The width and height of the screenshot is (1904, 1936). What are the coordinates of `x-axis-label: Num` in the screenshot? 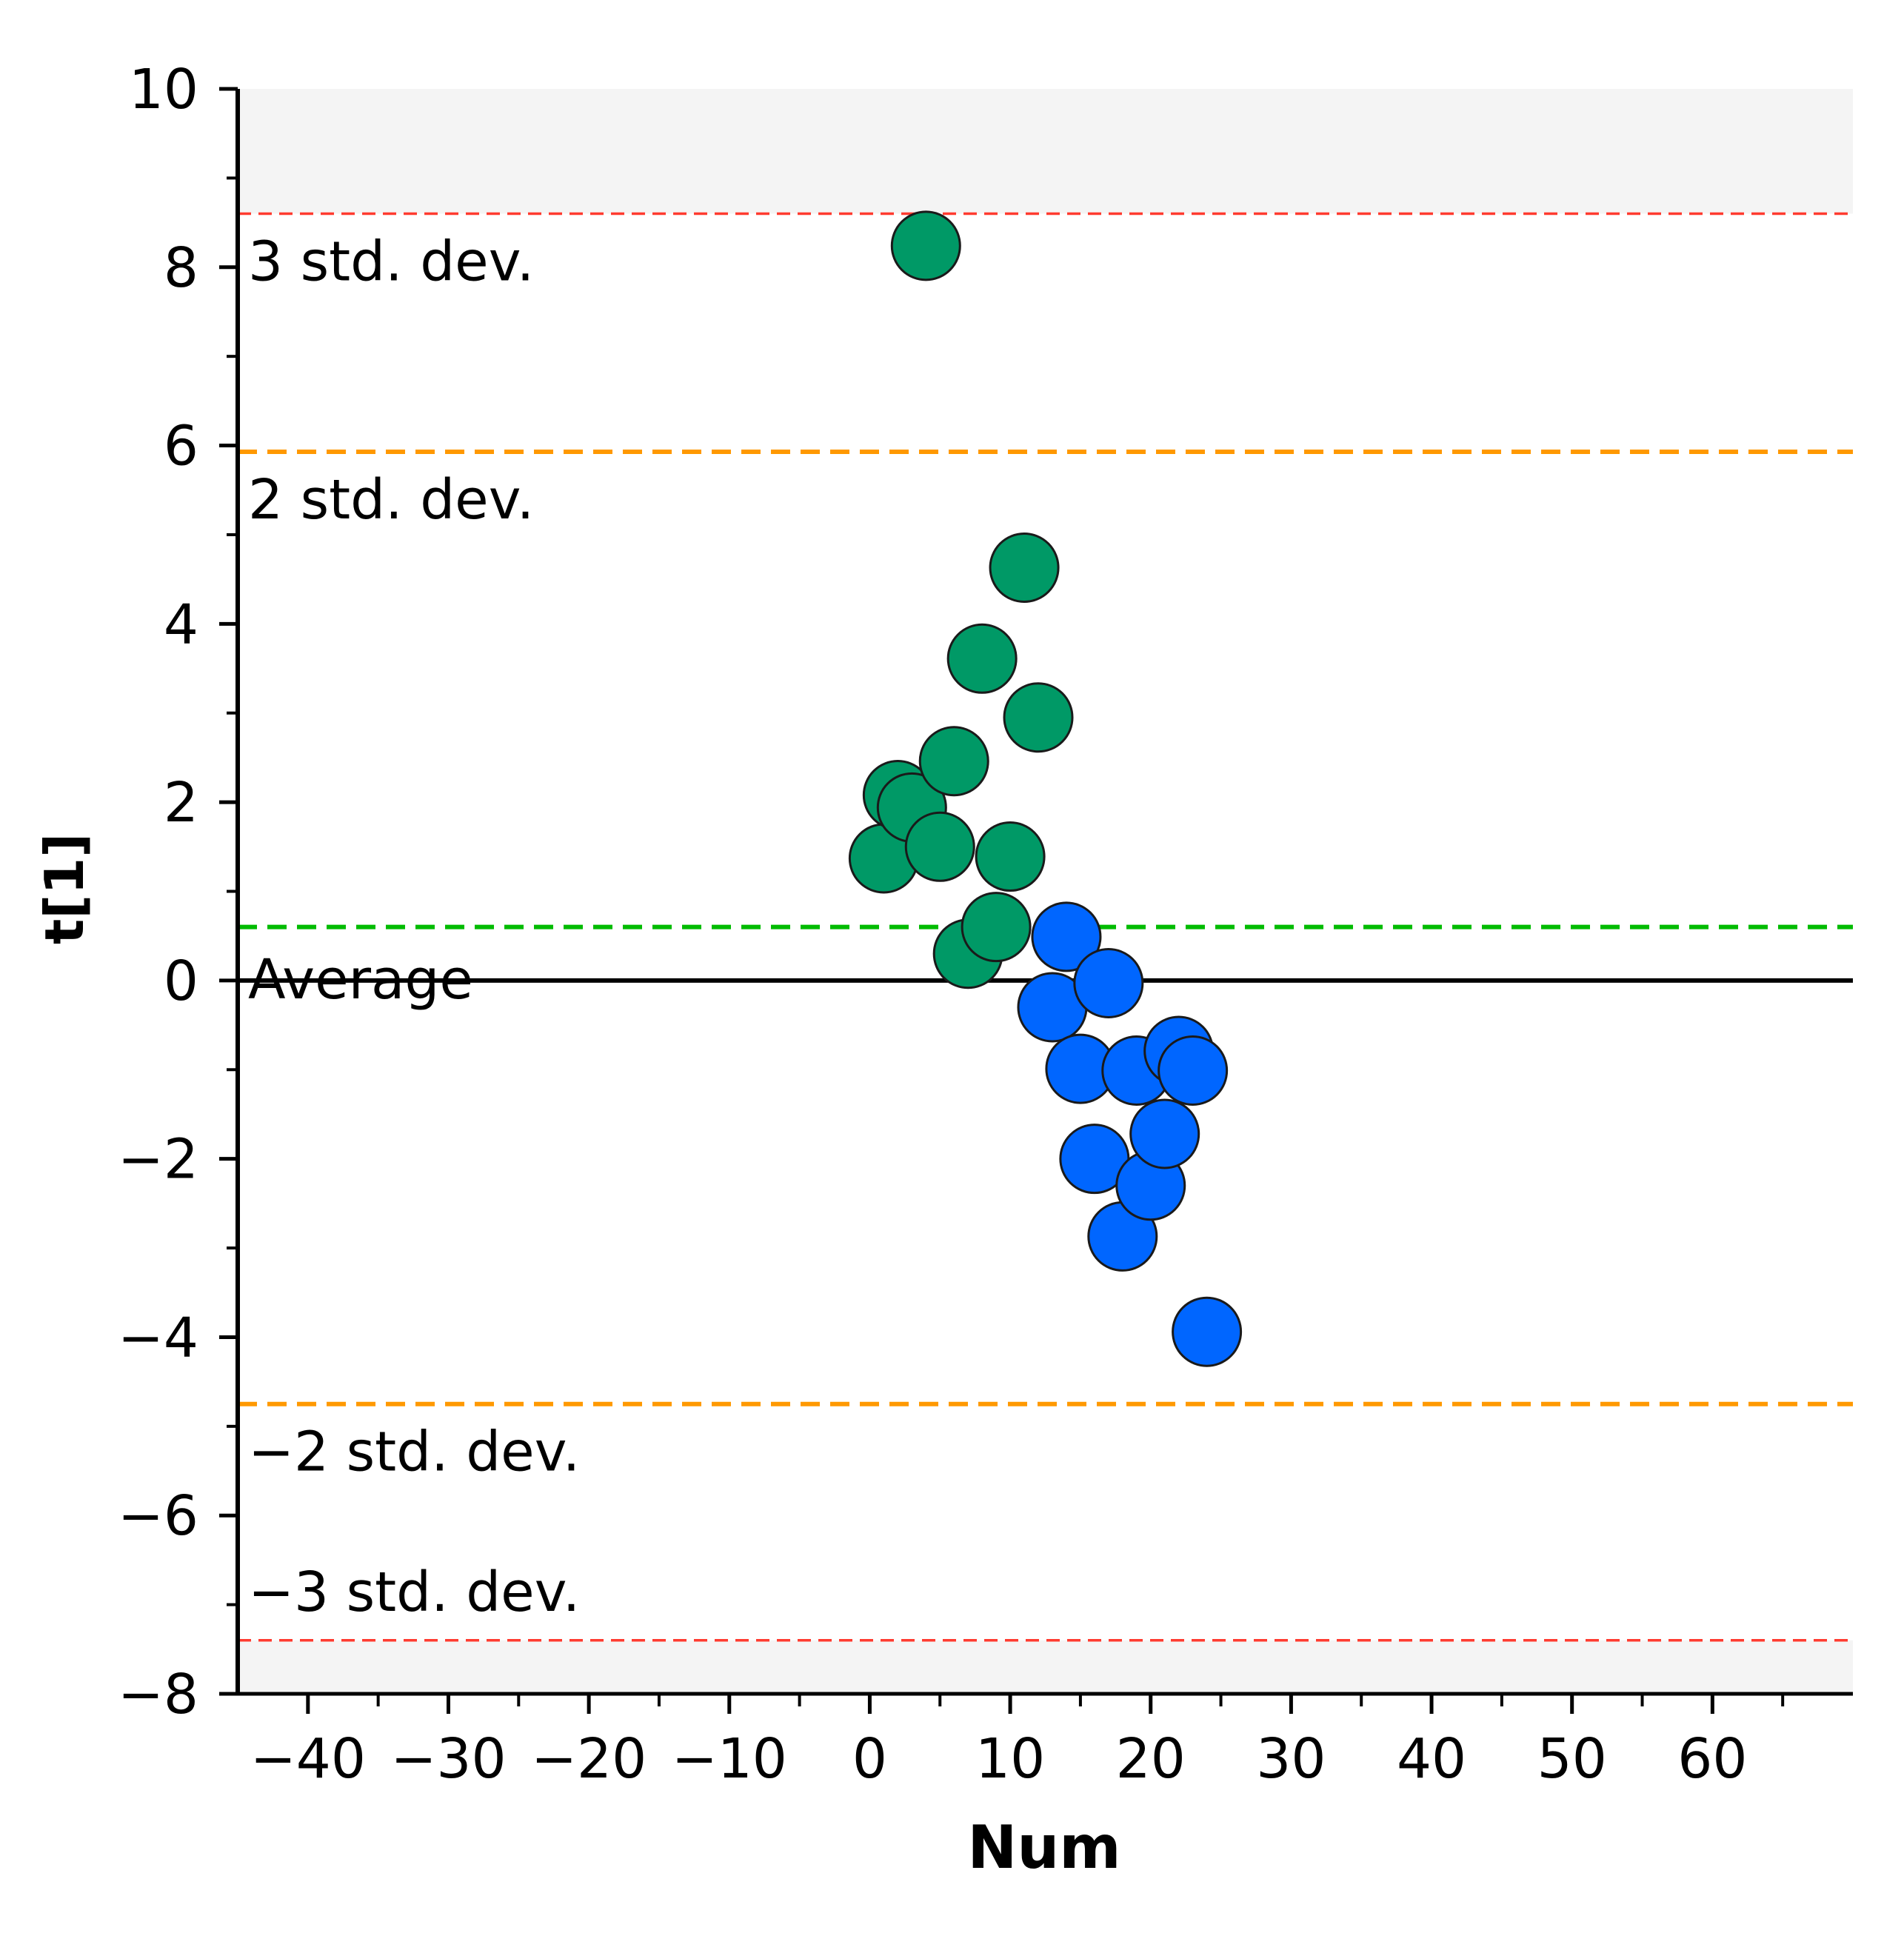 It's located at (1044, 1848).